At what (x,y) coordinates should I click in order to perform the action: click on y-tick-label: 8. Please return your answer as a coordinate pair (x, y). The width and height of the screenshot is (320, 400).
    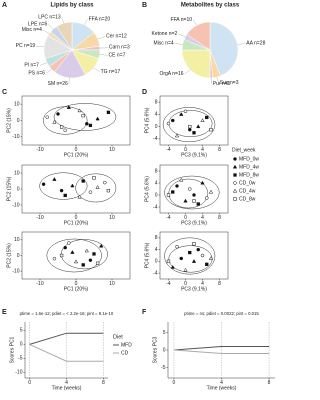
    Looking at the image, I should click on (156, 238).